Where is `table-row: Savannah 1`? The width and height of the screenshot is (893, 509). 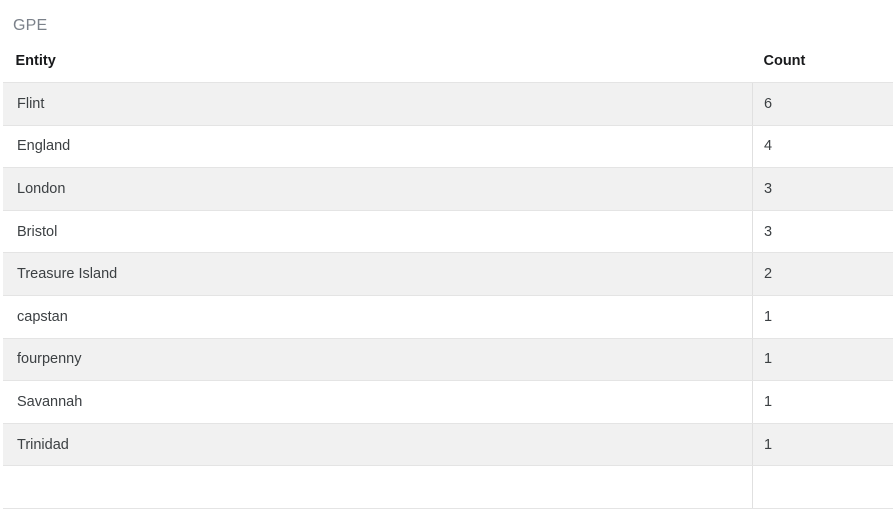
table-row: Savannah 1 is located at coordinates (447, 402).